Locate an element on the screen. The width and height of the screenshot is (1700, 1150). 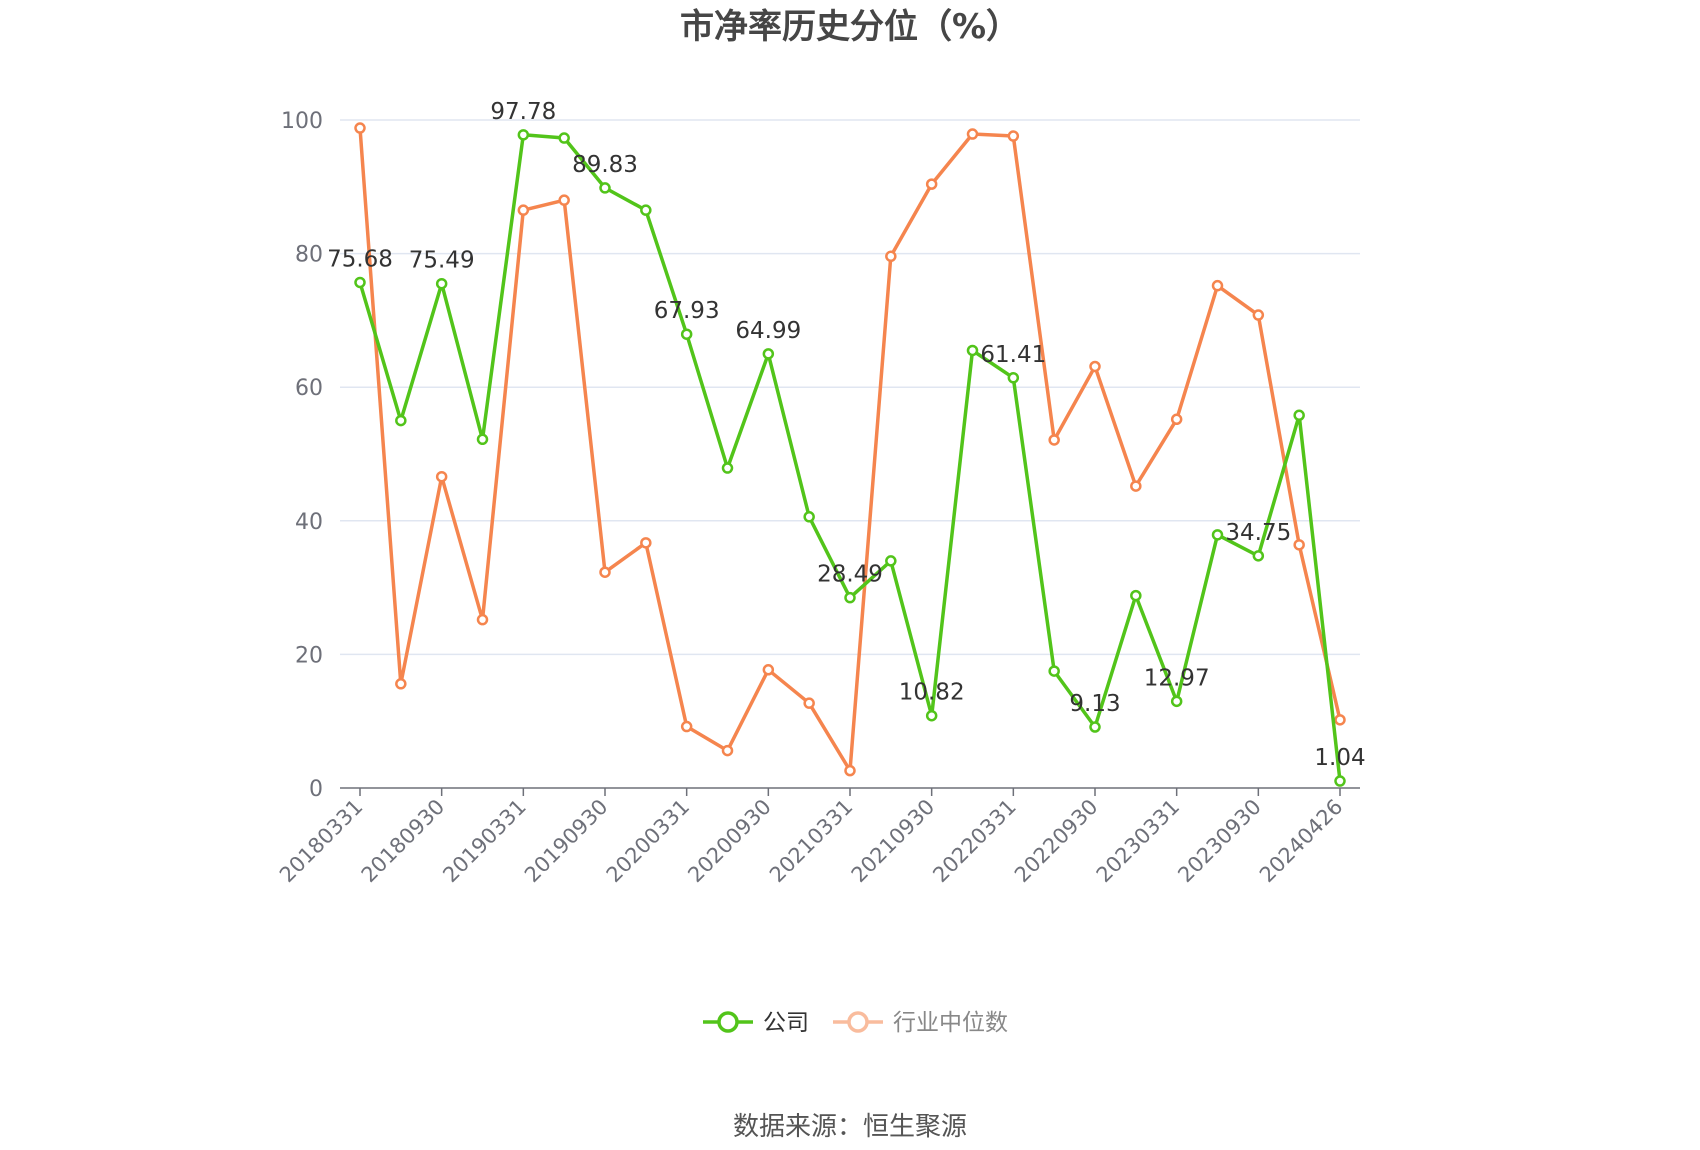
x-tick-label: 20180930 is located at coordinates (403, 841).